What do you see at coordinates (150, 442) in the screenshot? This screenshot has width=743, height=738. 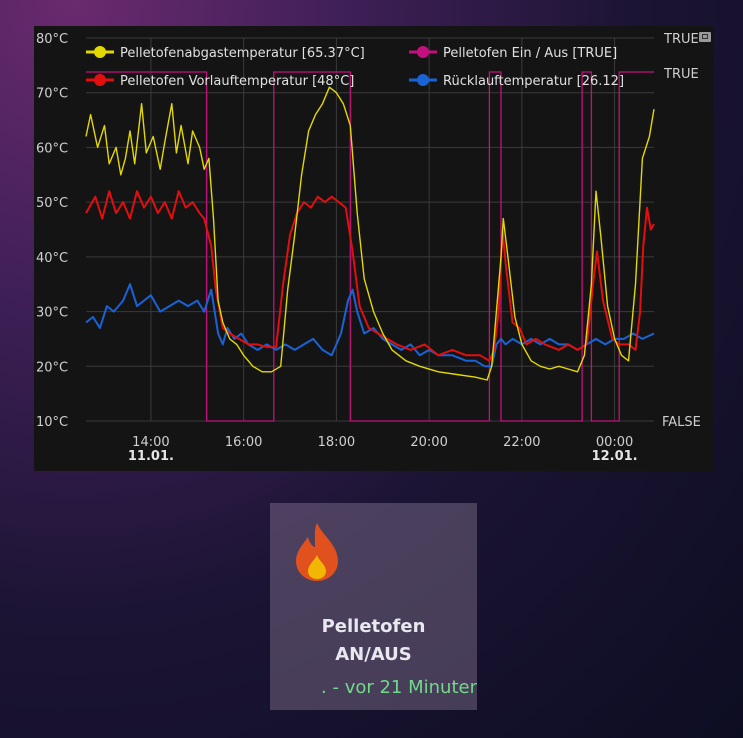 I see `x-tick-label: 14:00` at bounding box center [150, 442].